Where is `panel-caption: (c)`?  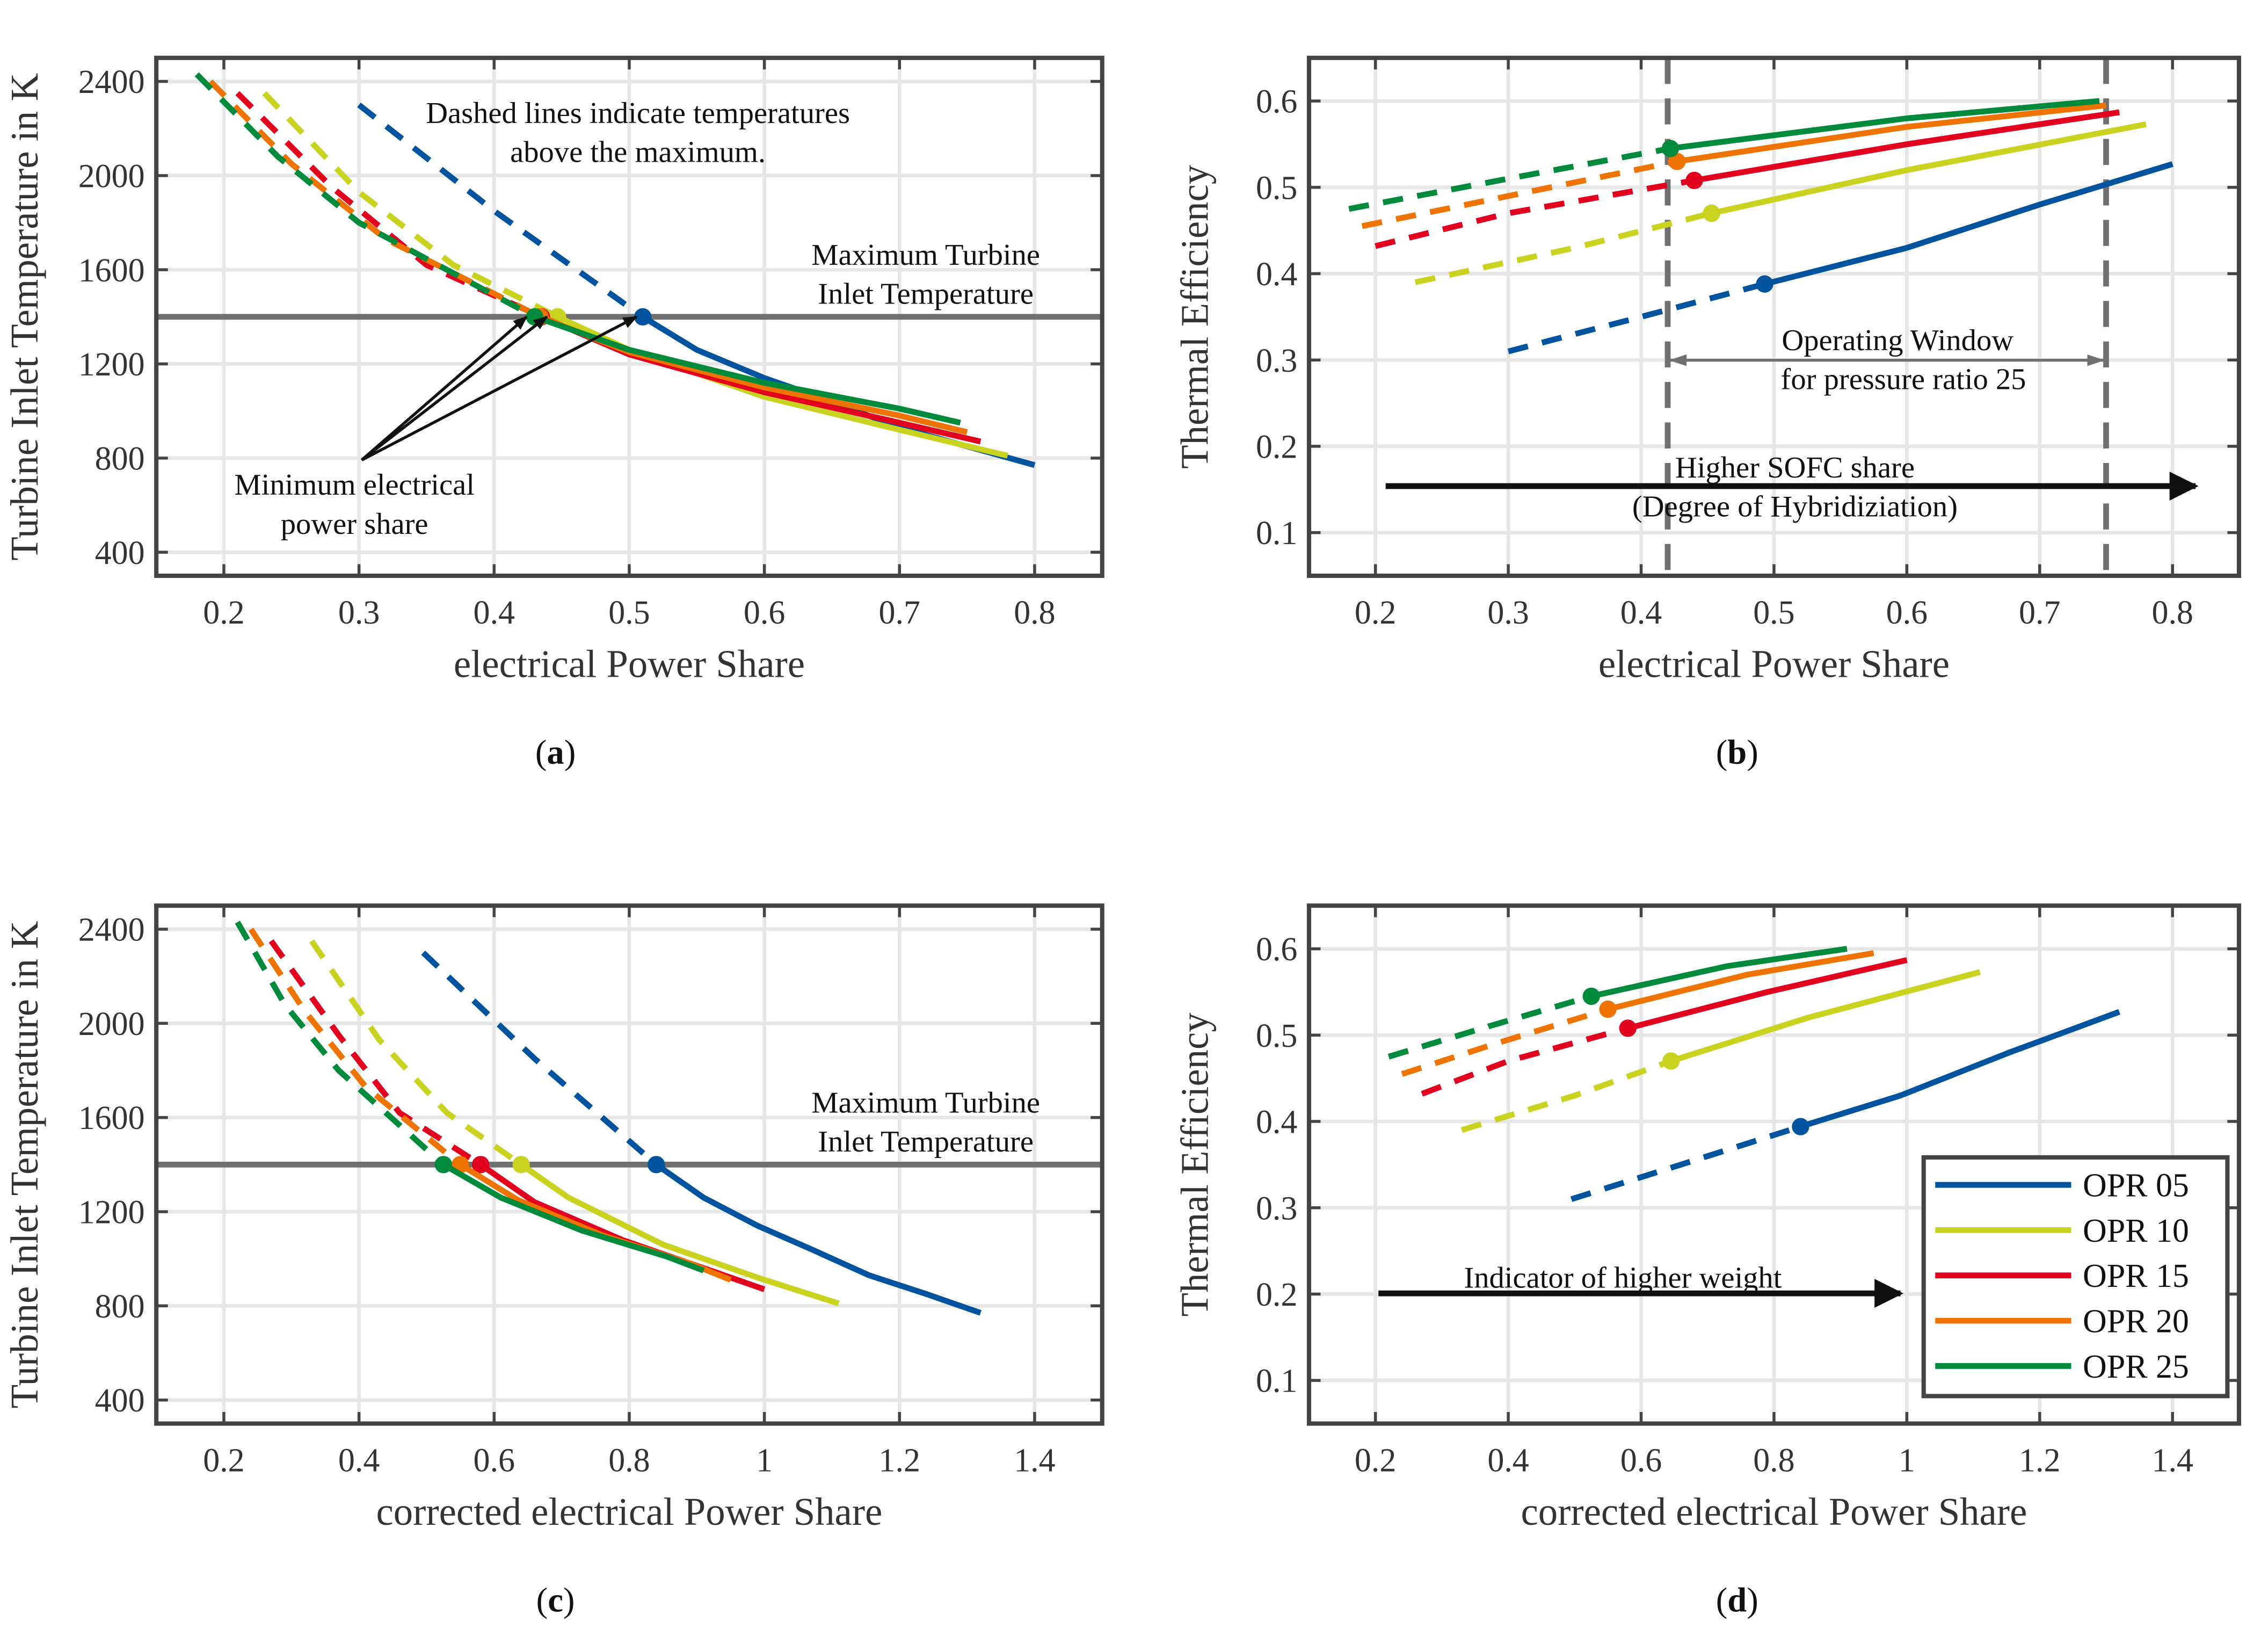 panel-caption: (c) is located at coordinates (555, 1600).